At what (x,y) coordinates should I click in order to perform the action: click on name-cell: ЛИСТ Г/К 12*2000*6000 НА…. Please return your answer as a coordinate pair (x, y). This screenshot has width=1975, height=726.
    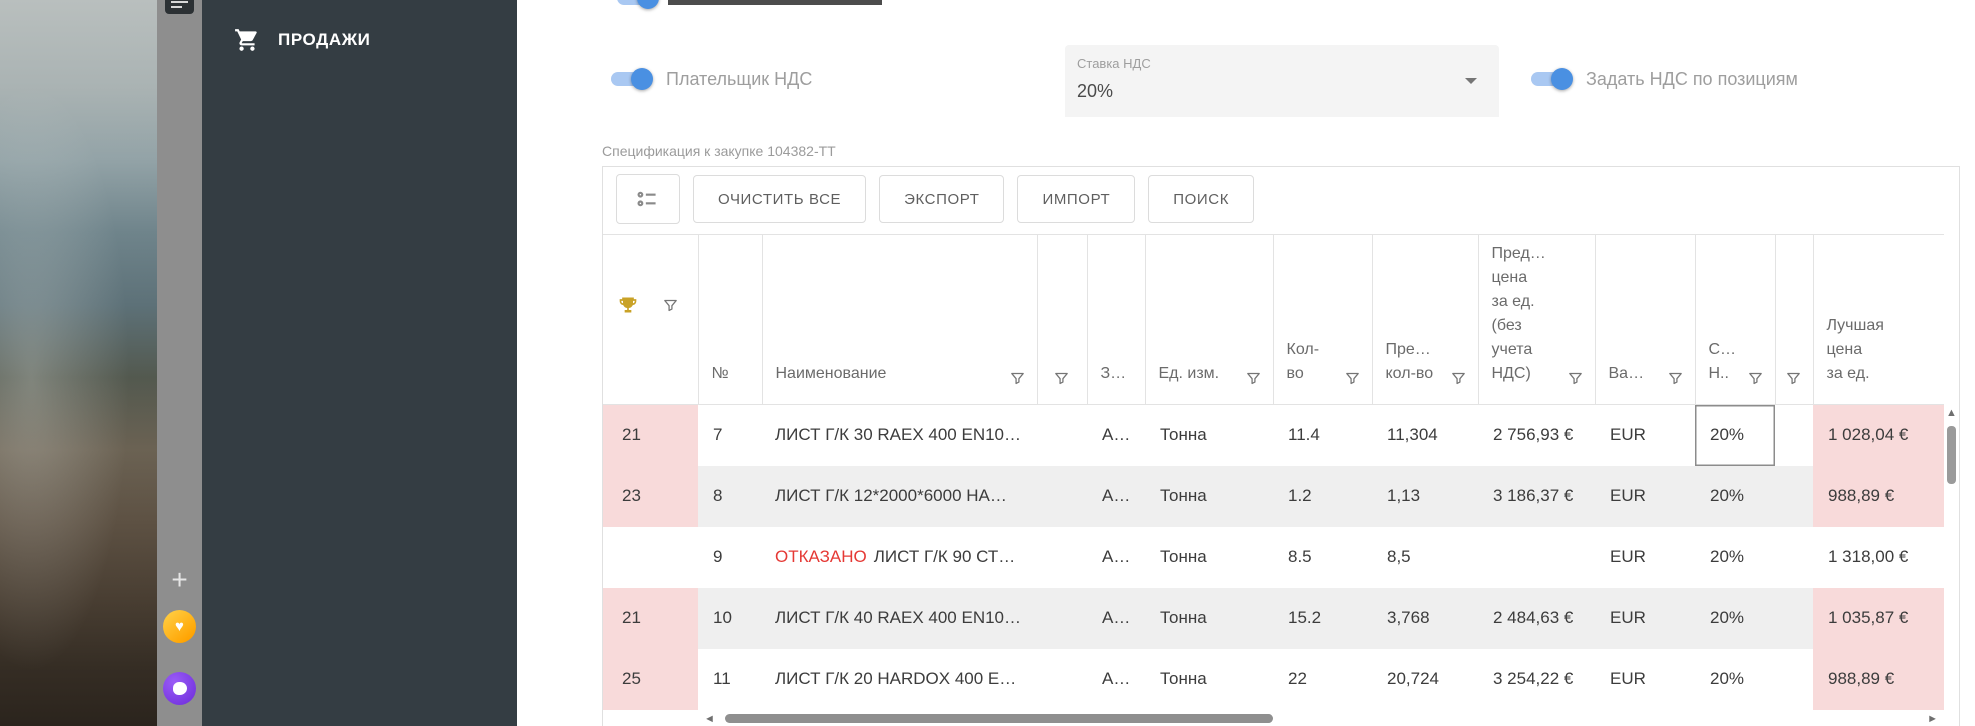
    Looking at the image, I should click on (899, 496).